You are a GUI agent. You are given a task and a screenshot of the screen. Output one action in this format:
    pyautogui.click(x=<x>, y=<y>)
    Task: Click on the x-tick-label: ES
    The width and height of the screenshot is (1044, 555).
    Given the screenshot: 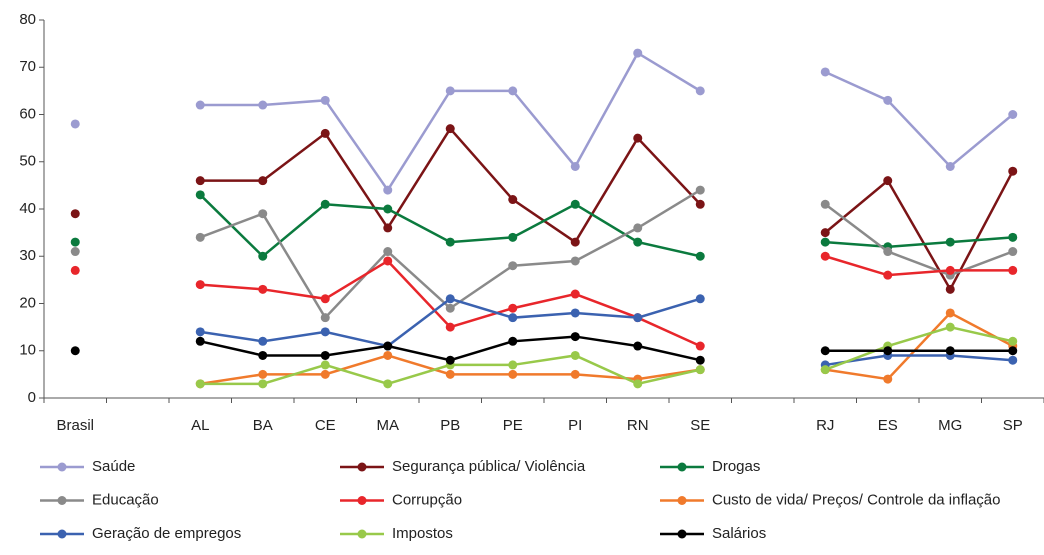 What is the action you would take?
    pyautogui.click(x=888, y=425)
    